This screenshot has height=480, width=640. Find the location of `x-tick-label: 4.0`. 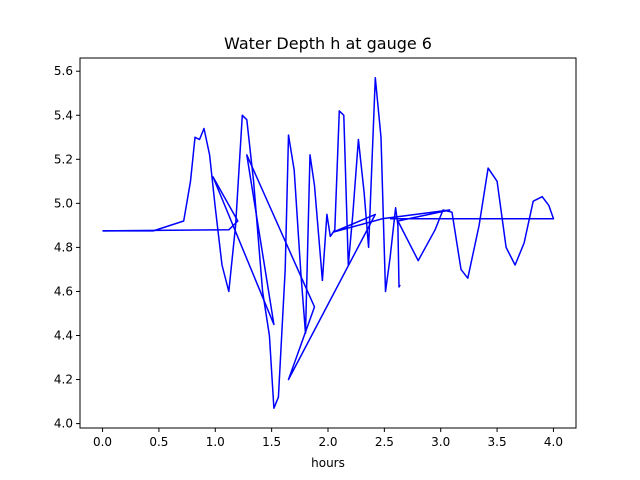

x-tick-label: 4.0 is located at coordinates (553, 442).